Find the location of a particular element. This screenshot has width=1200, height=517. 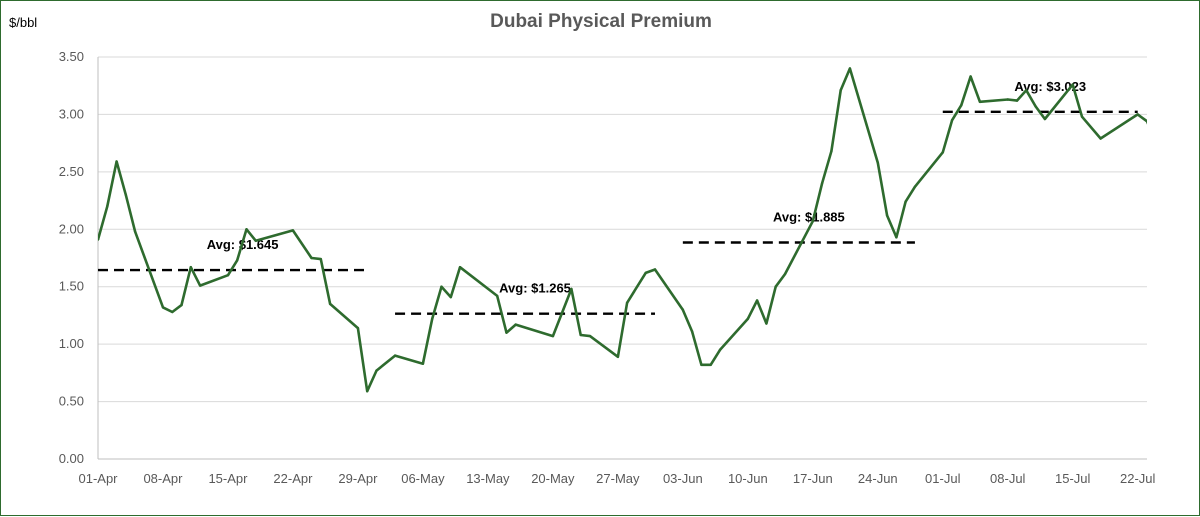

y-tick-label: 2.50 is located at coordinates (71, 171).